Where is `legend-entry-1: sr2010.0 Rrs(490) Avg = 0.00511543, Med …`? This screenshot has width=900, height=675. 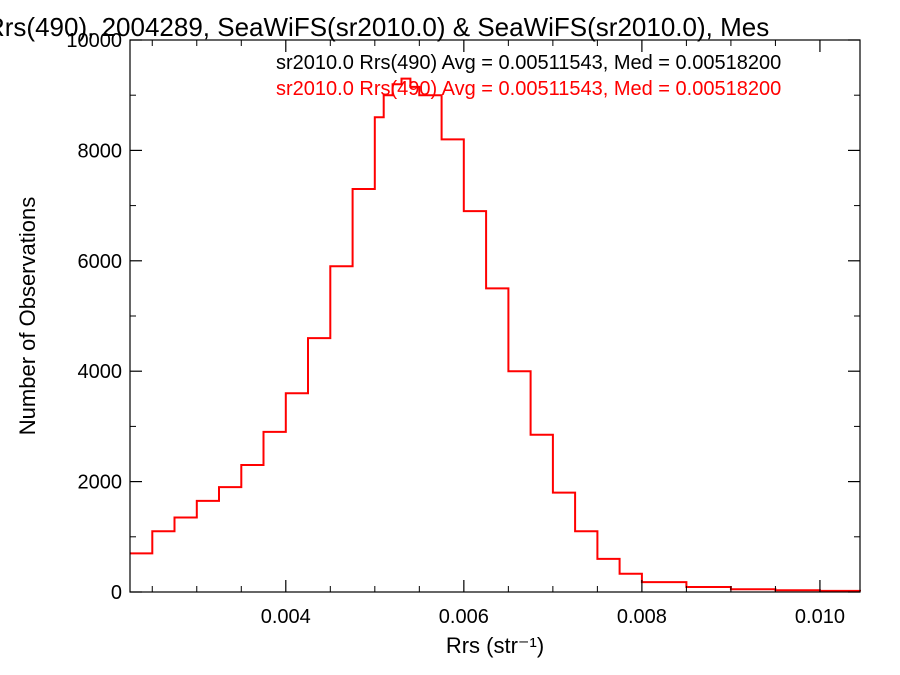 legend-entry-1: sr2010.0 Rrs(490) Avg = 0.00511543, Med … is located at coordinates (528, 89).